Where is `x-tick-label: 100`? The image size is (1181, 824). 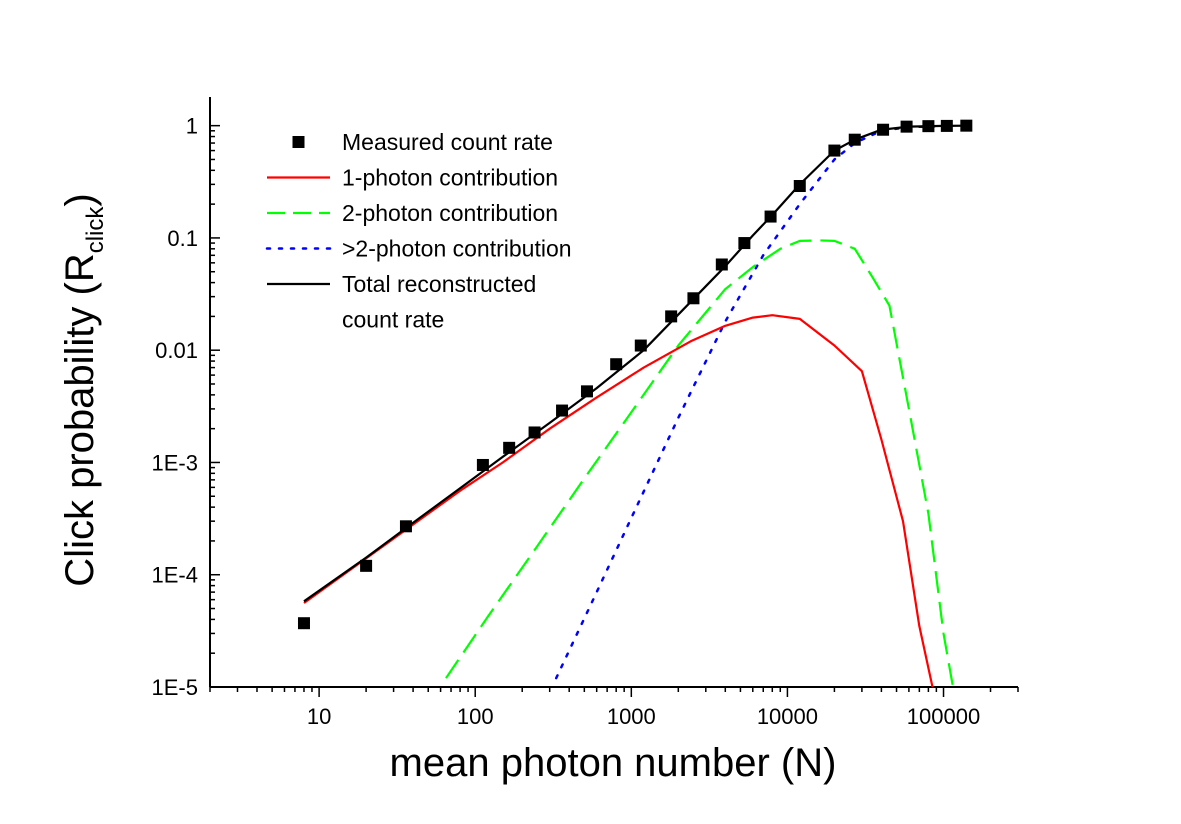
x-tick-label: 100 is located at coordinates (475, 716).